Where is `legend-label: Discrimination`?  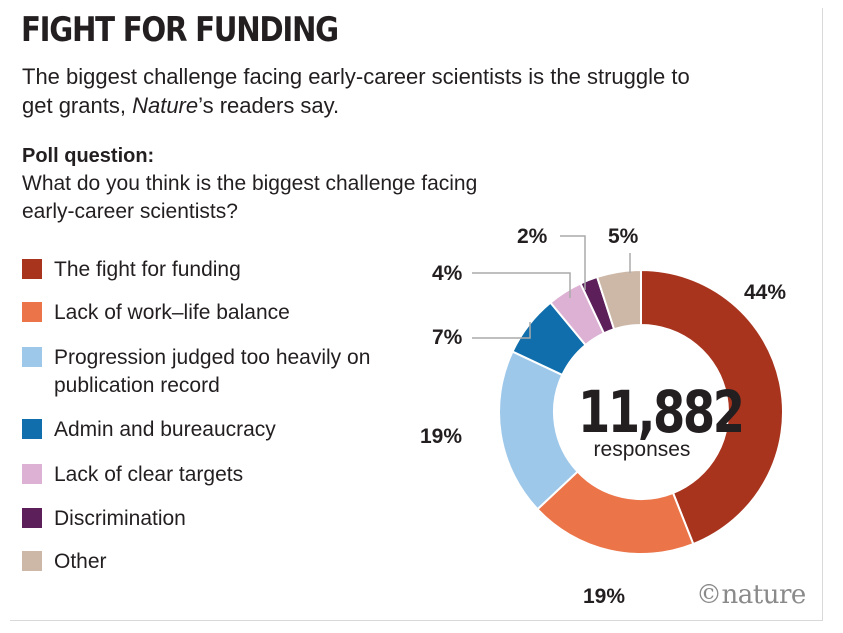
legend-label: Discrimination is located at coordinates (120, 518).